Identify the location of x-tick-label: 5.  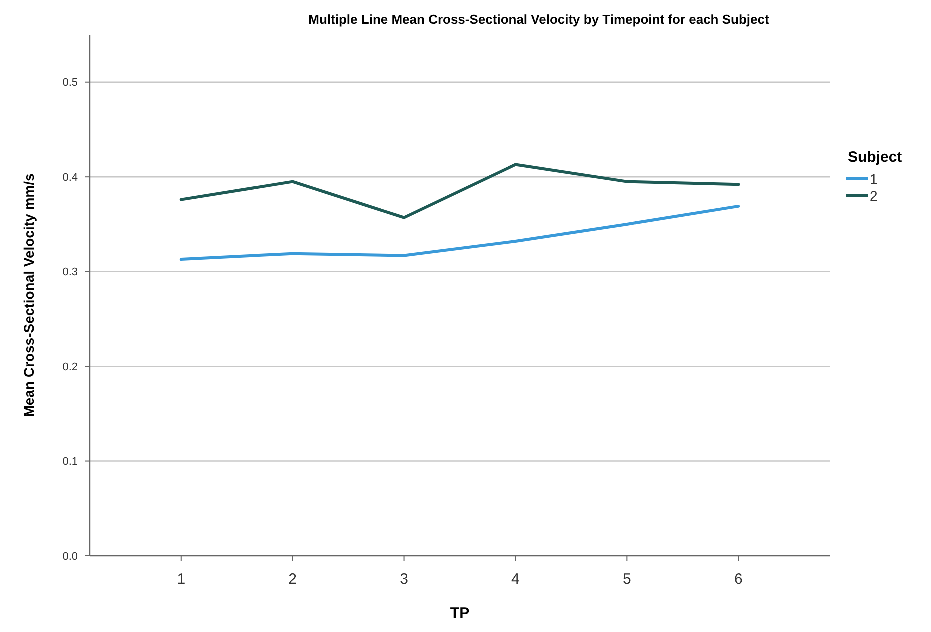
(627, 579).